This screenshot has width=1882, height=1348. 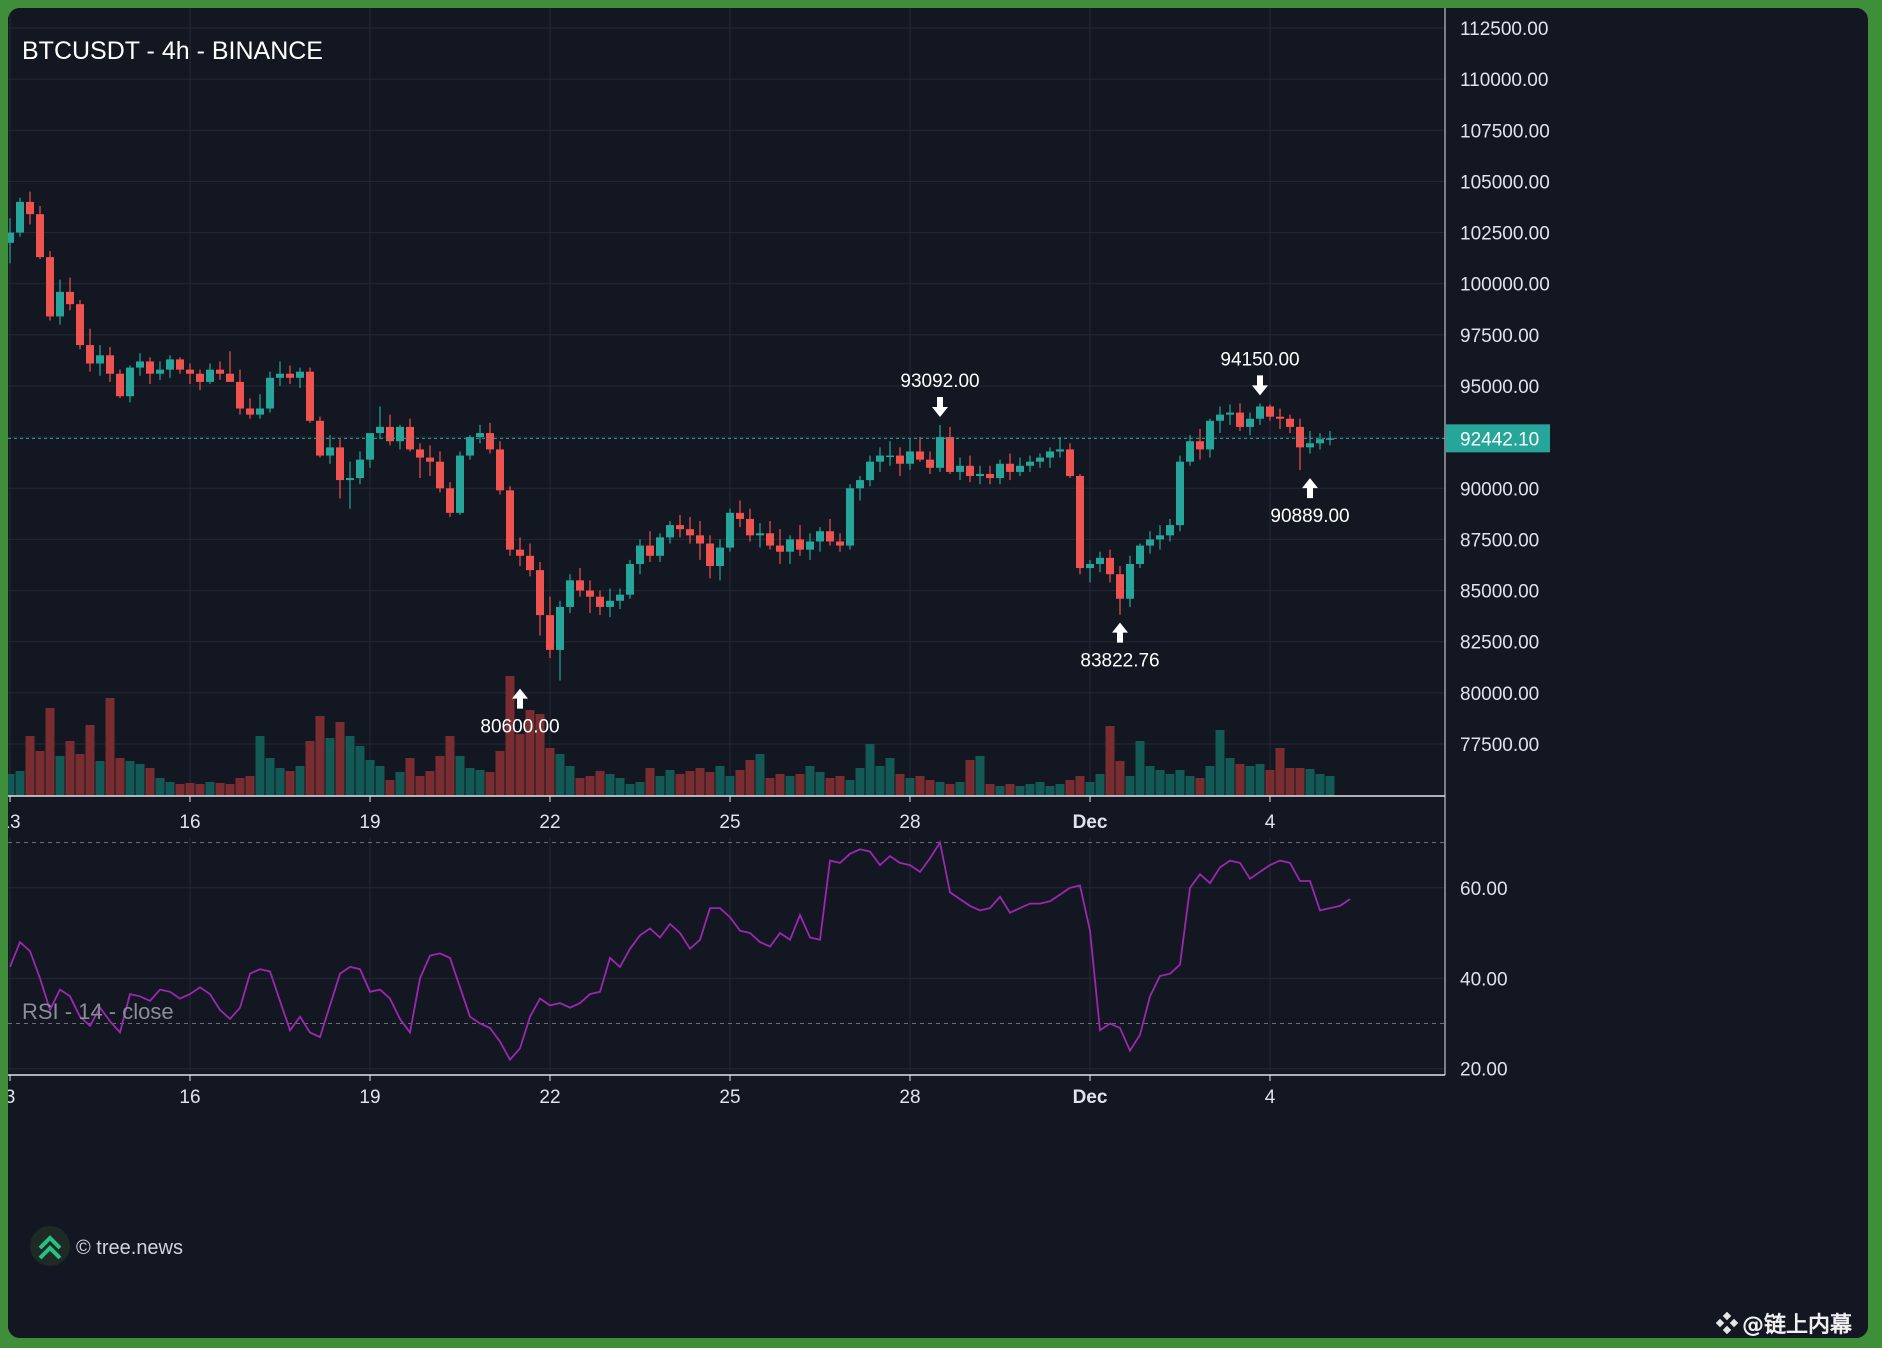 I want to click on rsi-x-tick-label: Dec, so click(x=1090, y=1097).